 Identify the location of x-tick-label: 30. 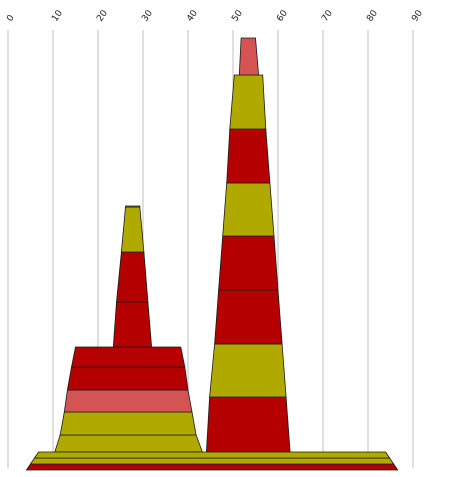
(147, 15).